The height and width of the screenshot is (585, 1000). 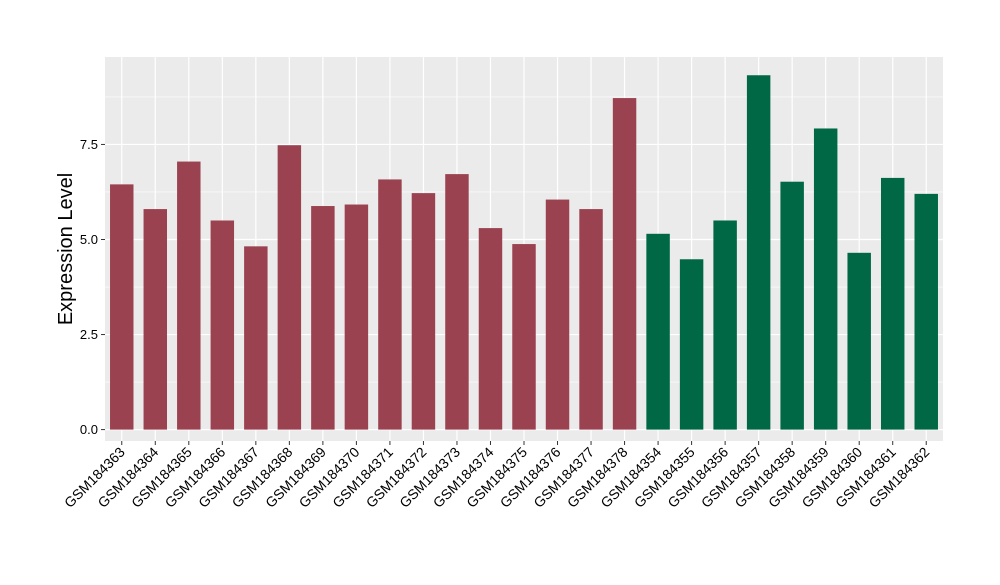 I want to click on y-tick-label: 5.0, so click(x=89, y=239).